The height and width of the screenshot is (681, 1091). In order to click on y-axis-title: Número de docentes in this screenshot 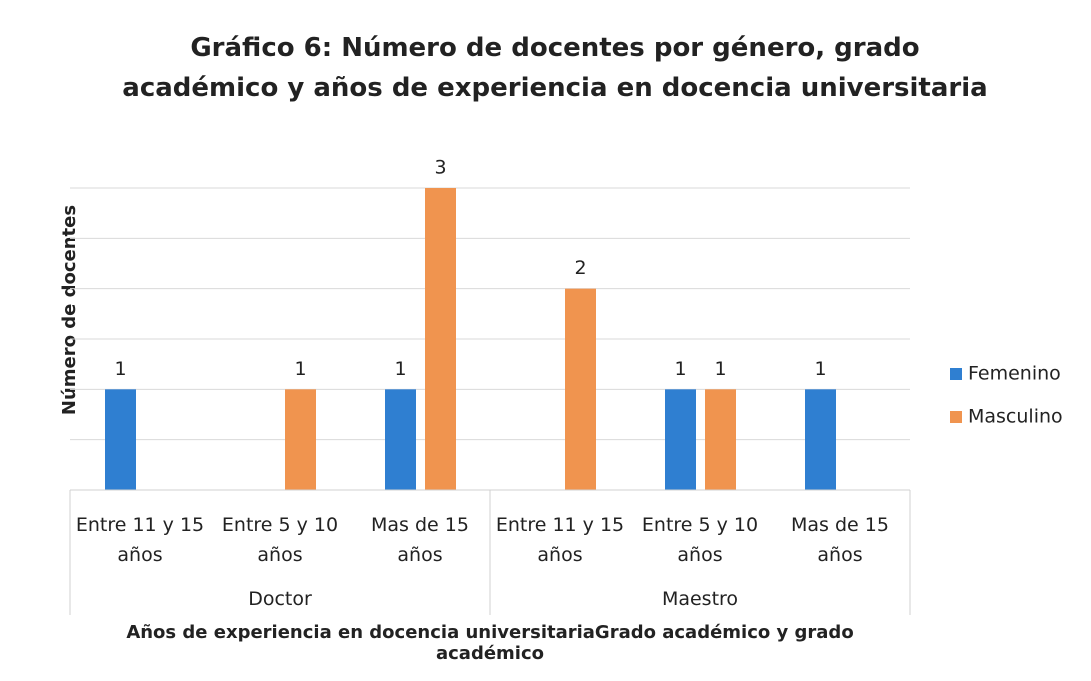, I will do `click(69, 310)`.